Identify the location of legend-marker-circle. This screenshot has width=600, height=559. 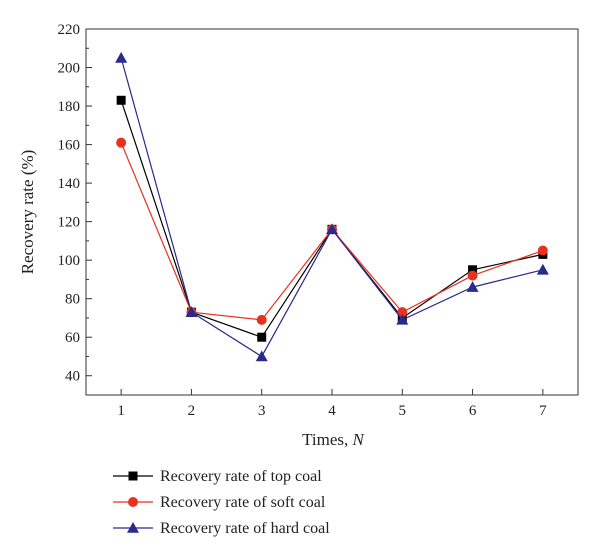
(133, 502).